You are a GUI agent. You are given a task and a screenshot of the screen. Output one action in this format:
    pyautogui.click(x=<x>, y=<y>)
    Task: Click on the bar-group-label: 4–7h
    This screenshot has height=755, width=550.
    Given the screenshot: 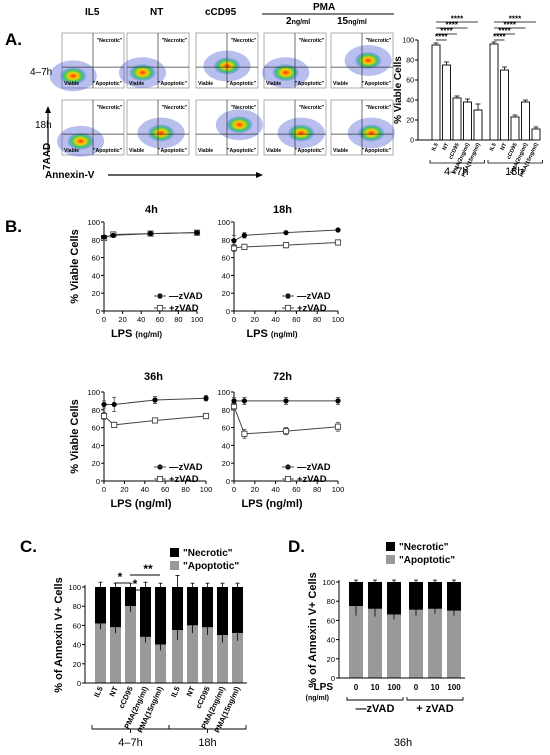 What is the action you would take?
    pyautogui.click(x=456, y=172)
    